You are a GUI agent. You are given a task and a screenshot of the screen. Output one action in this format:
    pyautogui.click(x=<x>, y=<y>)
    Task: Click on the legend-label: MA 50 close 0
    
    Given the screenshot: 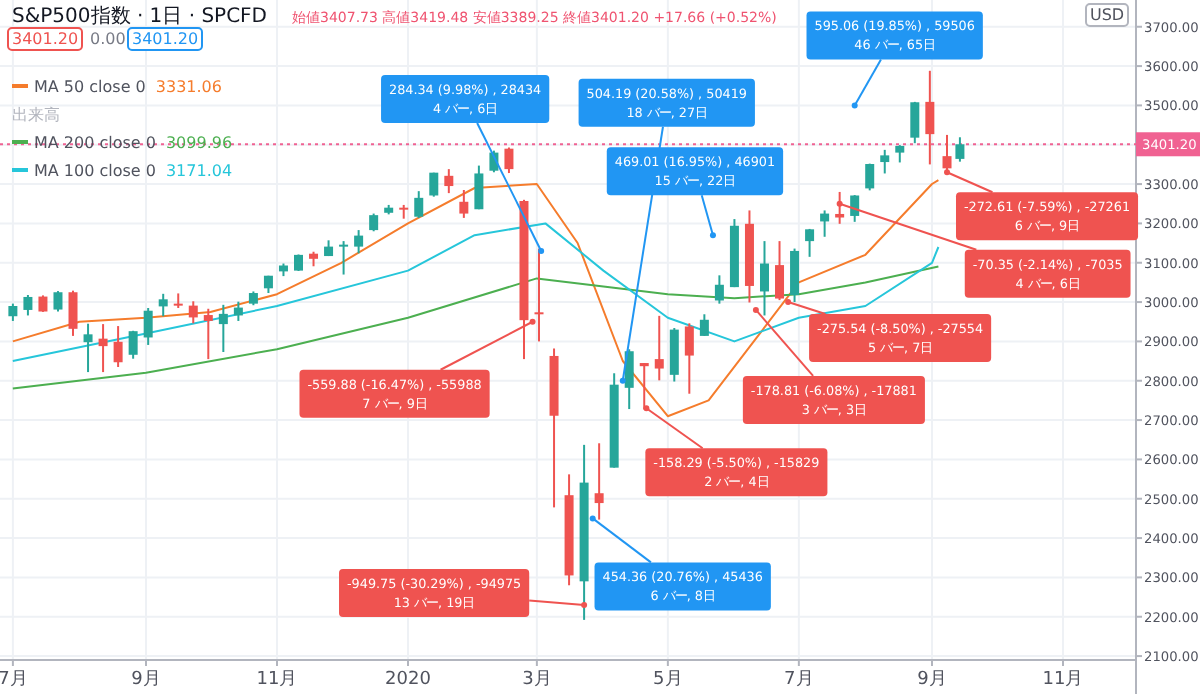 What is the action you would take?
    pyautogui.click(x=90, y=87)
    